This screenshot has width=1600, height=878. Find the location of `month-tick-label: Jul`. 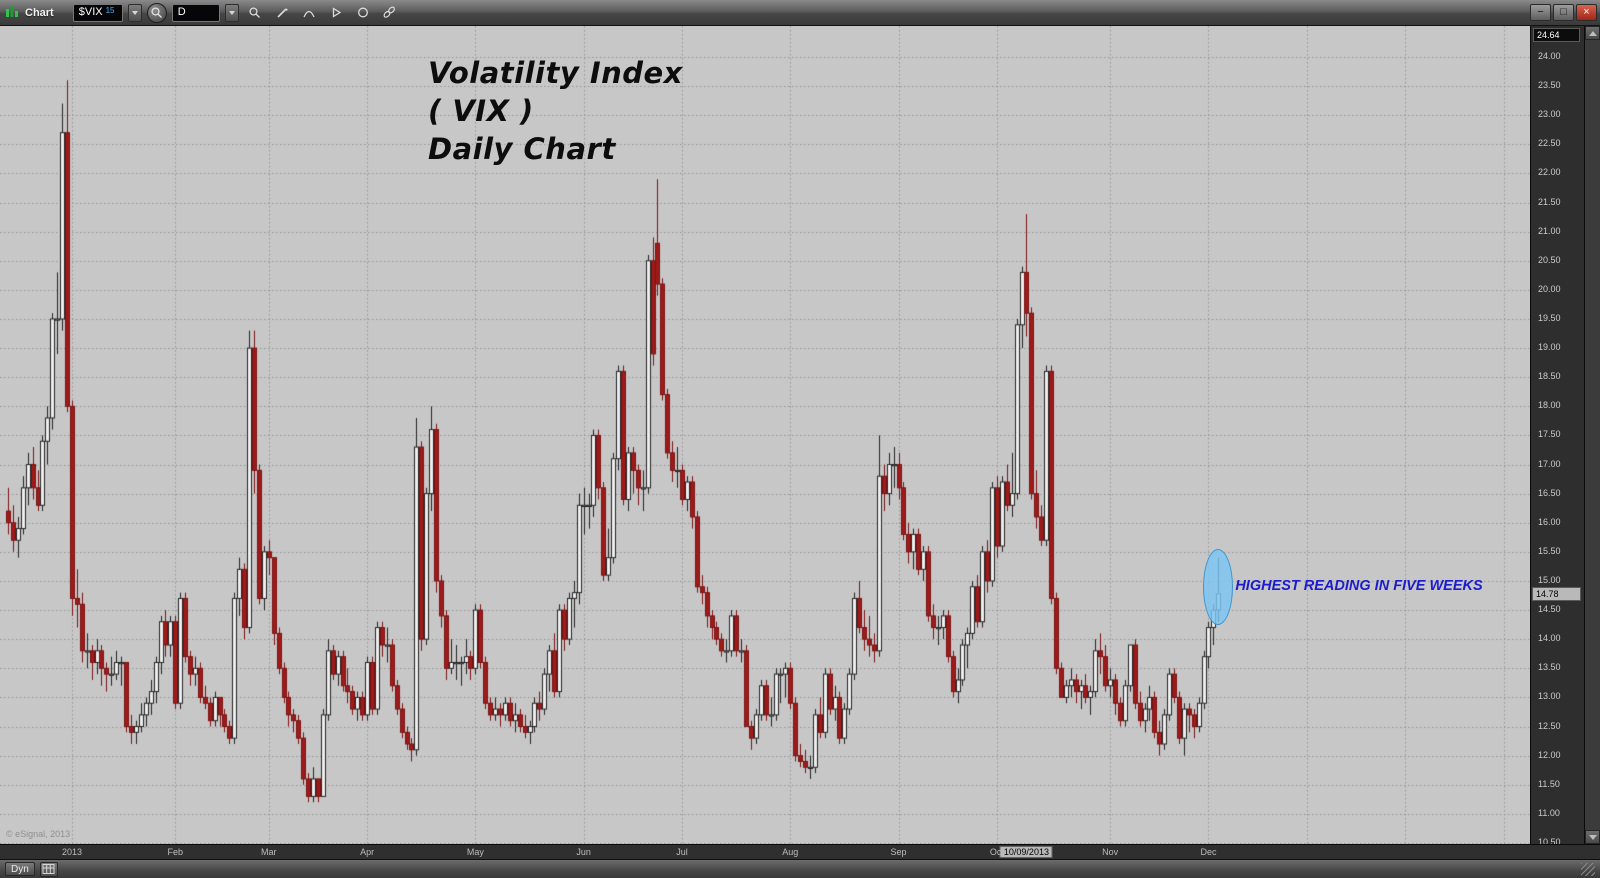

month-tick-label: Jul is located at coordinates (682, 852).